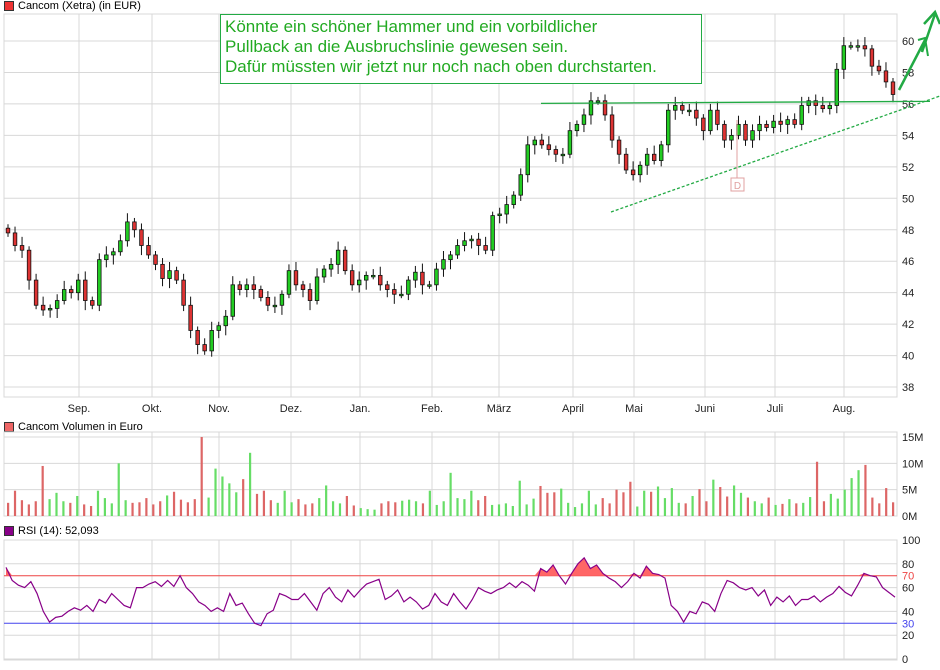 This screenshot has height=670, width=940. Describe the element at coordinates (908, 168) in the screenshot. I see `price-tick-label: 52` at that location.